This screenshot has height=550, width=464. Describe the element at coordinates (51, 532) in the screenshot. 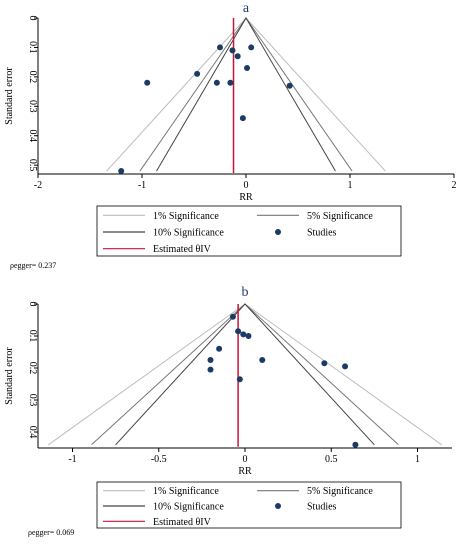

I see `egger-pvalue: ρegger= 0.069` at that location.